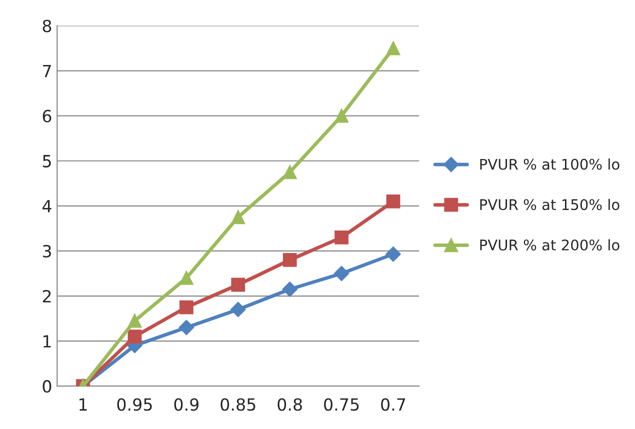 This screenshot has width=635, height=429. I want to click on legend-label: PVUR % at 150% lo, so click(550, 204).